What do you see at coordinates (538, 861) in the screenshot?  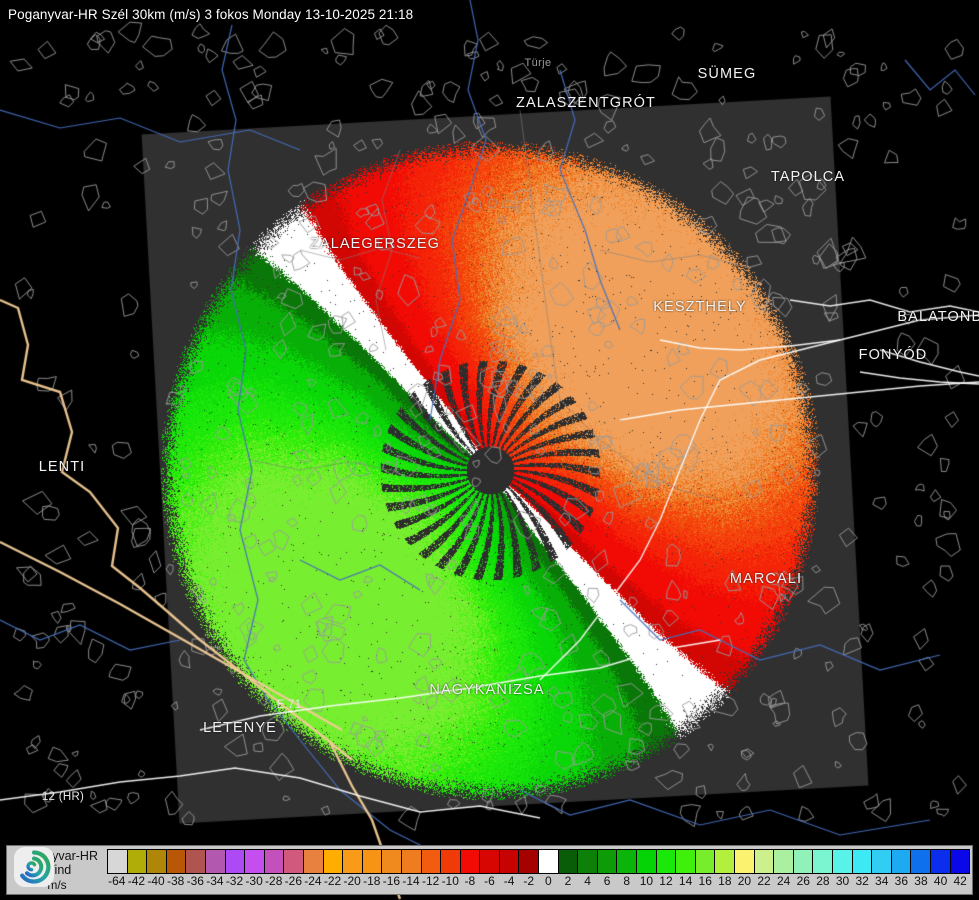 I see `color-swatch-strip` at bounding box center [538, 861].